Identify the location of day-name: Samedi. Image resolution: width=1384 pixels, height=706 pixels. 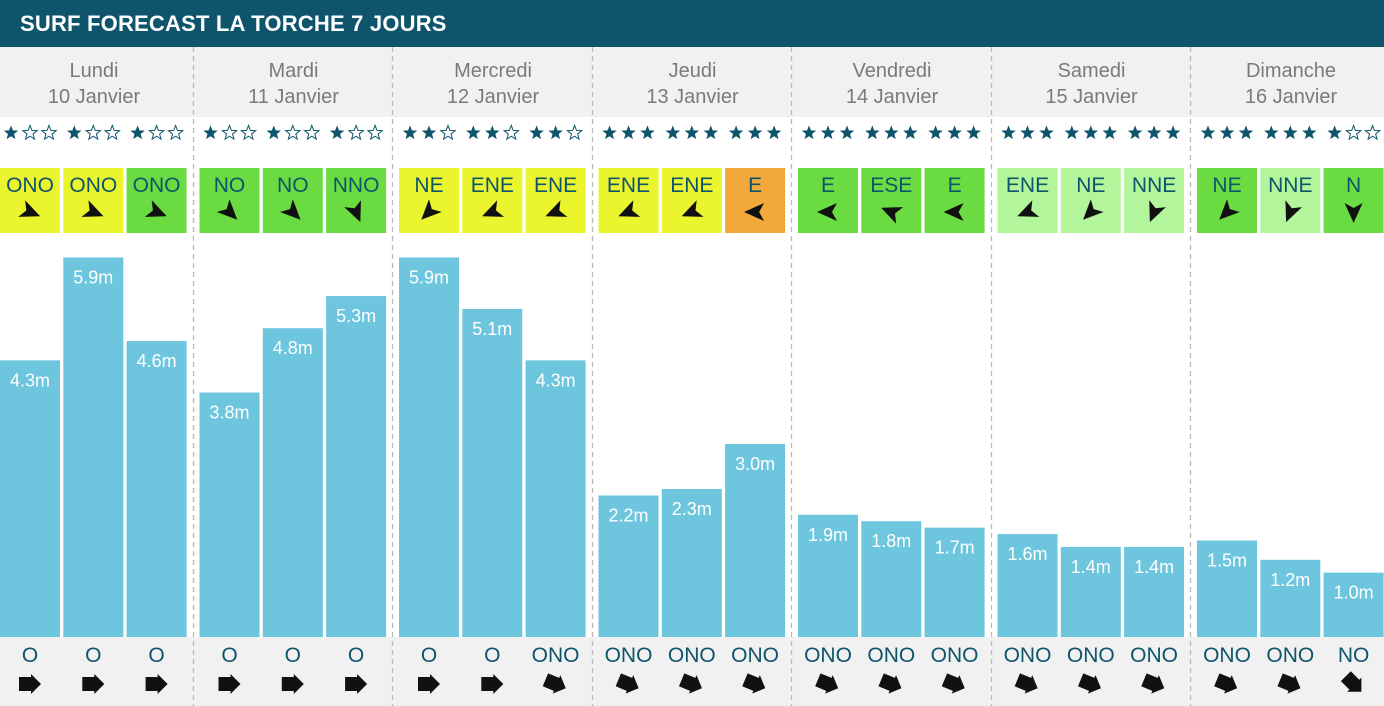
(1092, 71).